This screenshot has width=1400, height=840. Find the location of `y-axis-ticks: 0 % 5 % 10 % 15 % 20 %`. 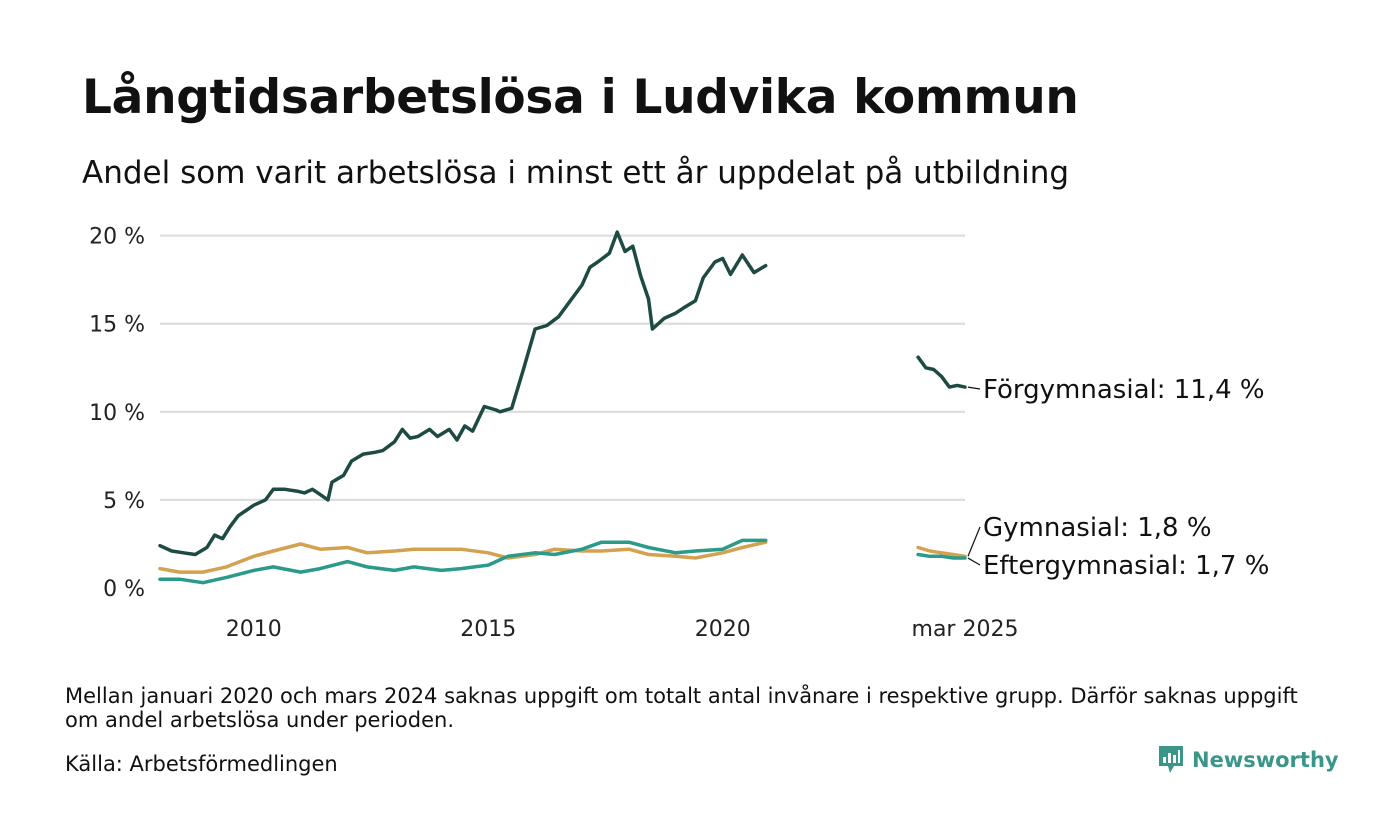

y-axis-ticks: 0 % 5 % 10 % 15 % 20 % is located at coordinates (117, 413).